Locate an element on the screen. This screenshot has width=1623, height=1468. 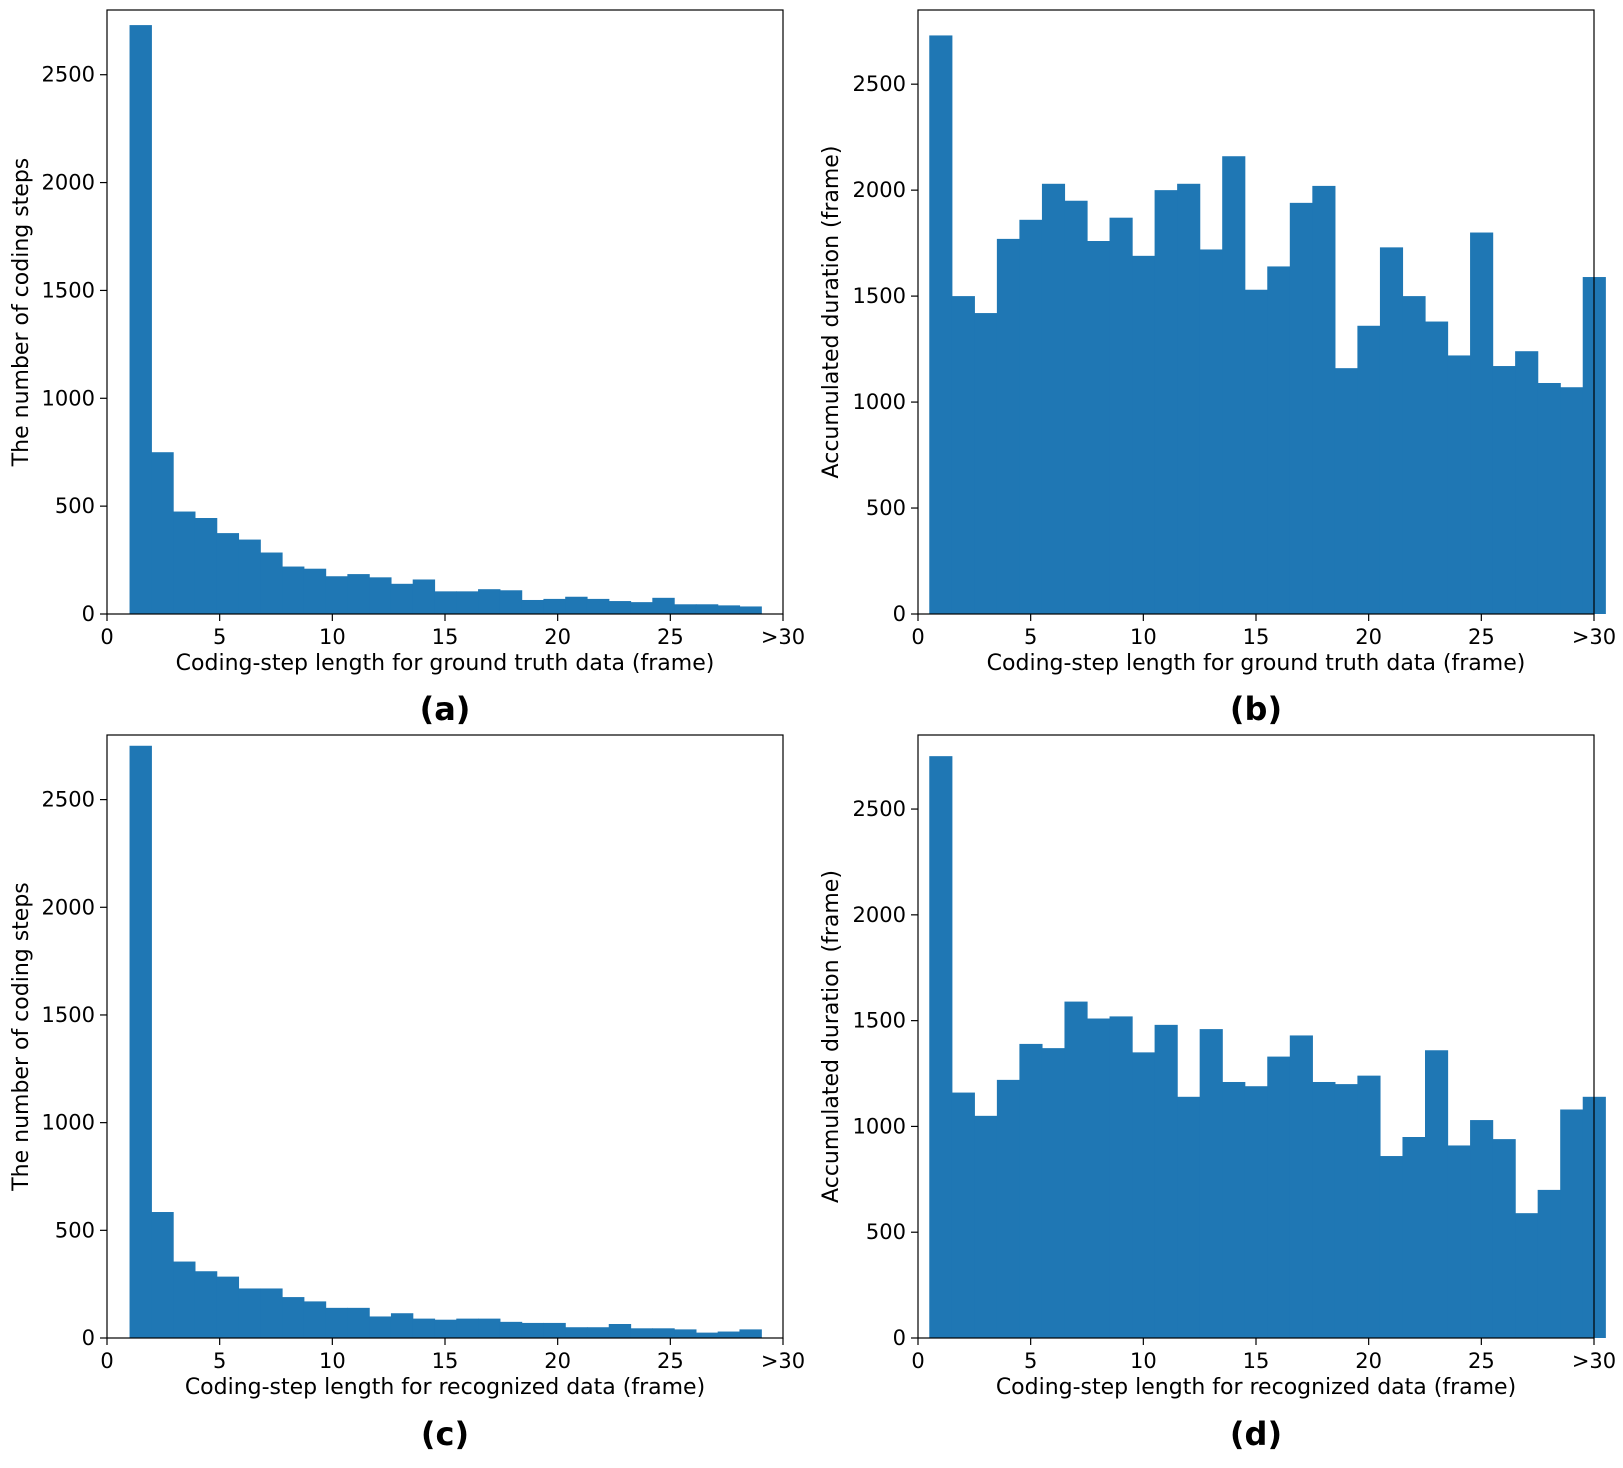
x-tick-label: >30 is located at coordinates (783, 637).